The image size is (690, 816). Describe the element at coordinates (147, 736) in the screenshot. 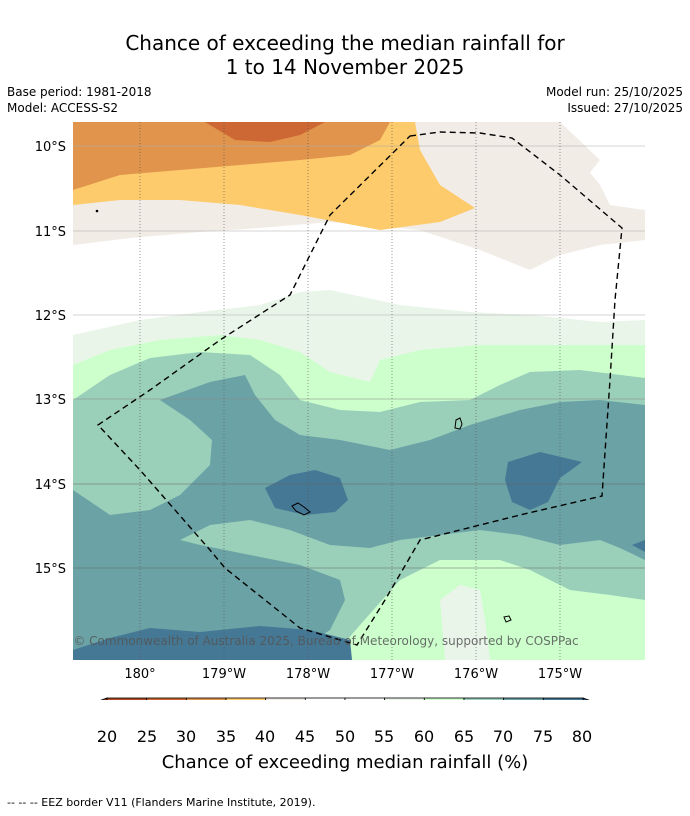

I see `colorbar-label: 25` at that location.